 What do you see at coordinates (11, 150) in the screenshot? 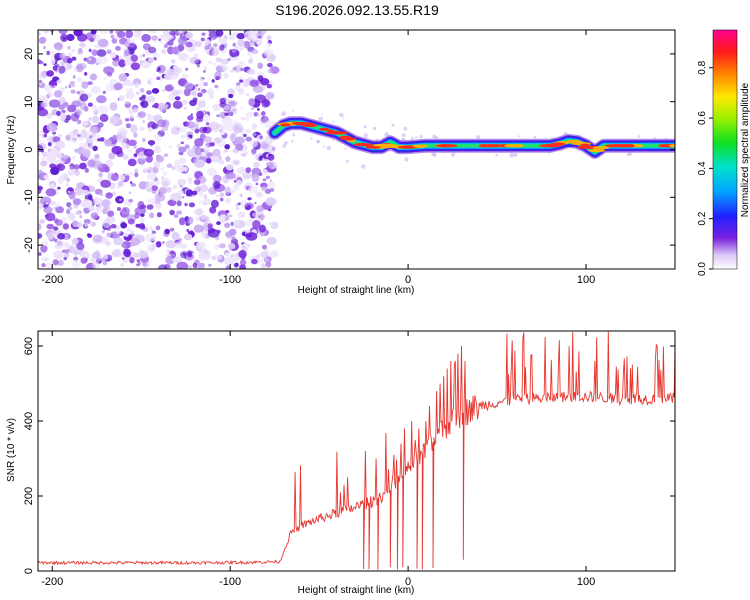
I see `spectrogram-y-axis-label: Frequency (Hz)` at bounding box center [11, 150].